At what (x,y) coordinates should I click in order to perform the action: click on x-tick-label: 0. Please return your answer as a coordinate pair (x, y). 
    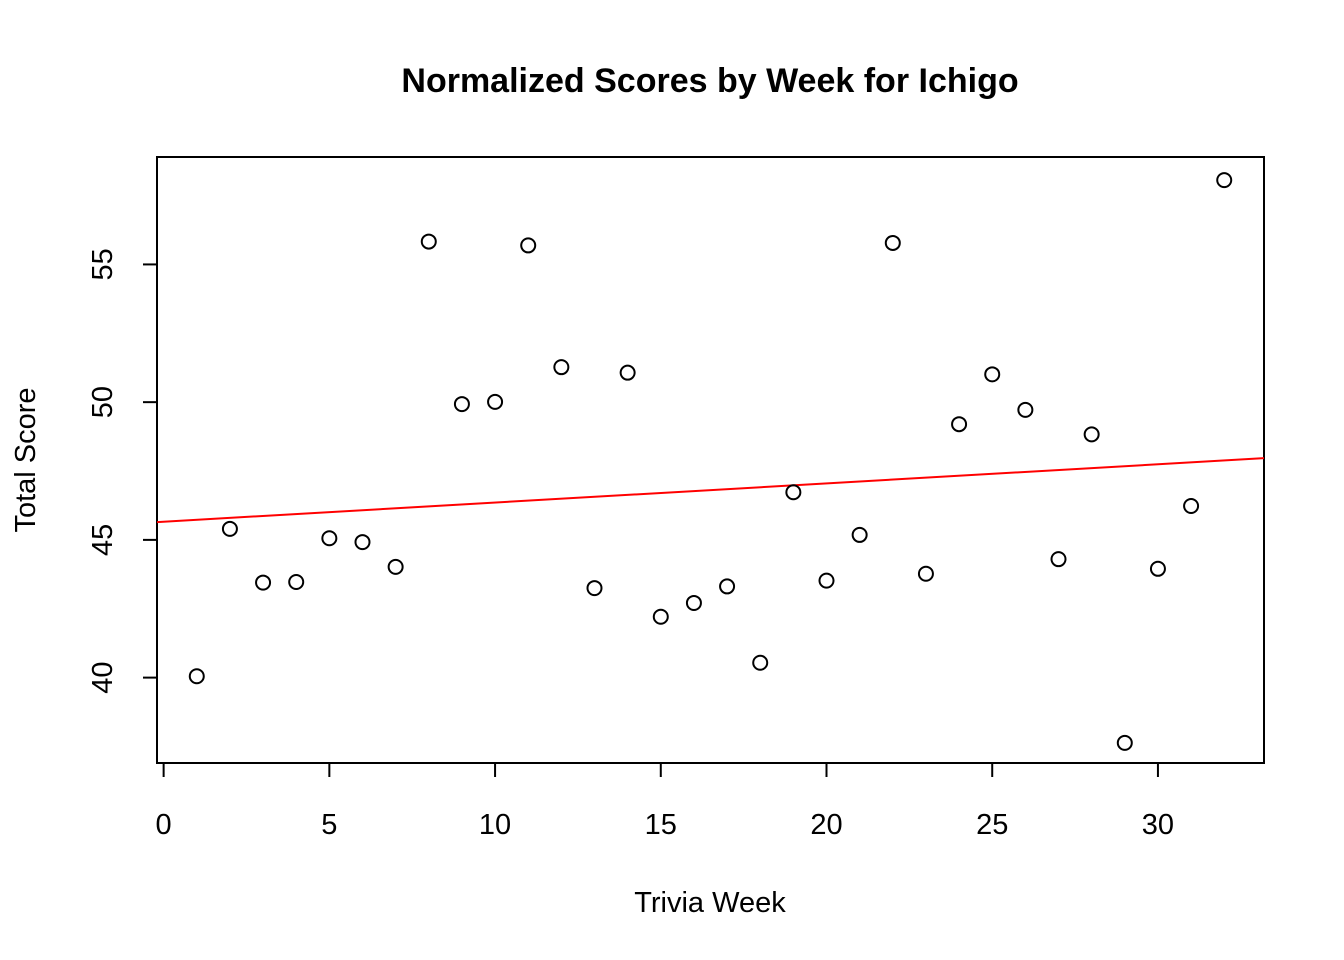
    Looking at the image, I should click on (164, 825).